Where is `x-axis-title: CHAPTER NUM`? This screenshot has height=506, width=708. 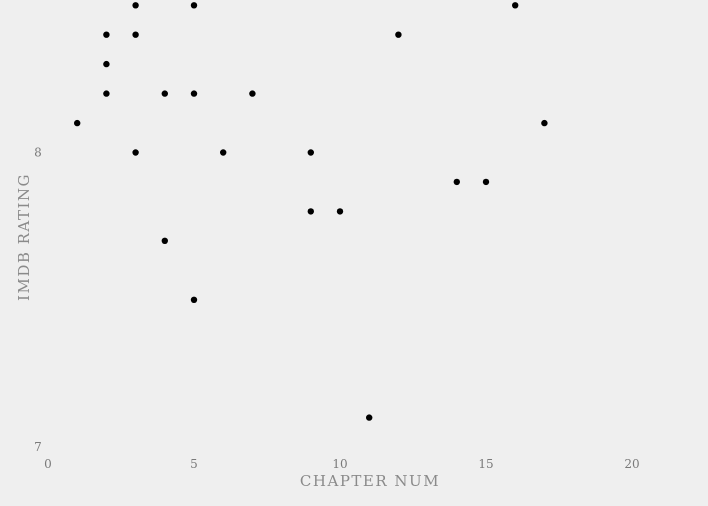
x-axis-title: CHAPTER NUM is located at coordinates (370, 481).